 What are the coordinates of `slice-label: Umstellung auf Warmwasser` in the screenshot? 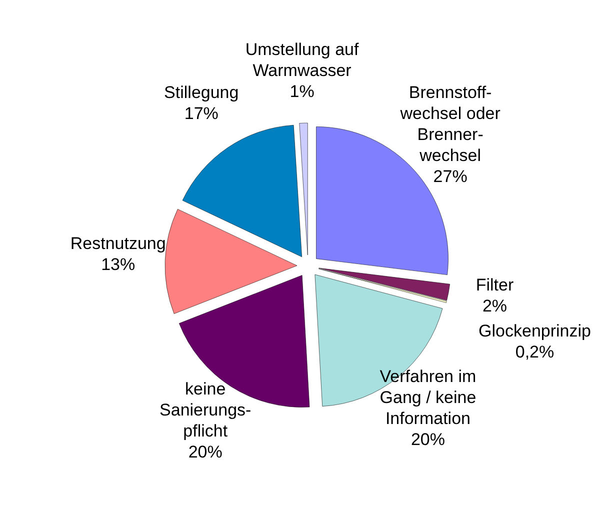 It's located at (302, 60).